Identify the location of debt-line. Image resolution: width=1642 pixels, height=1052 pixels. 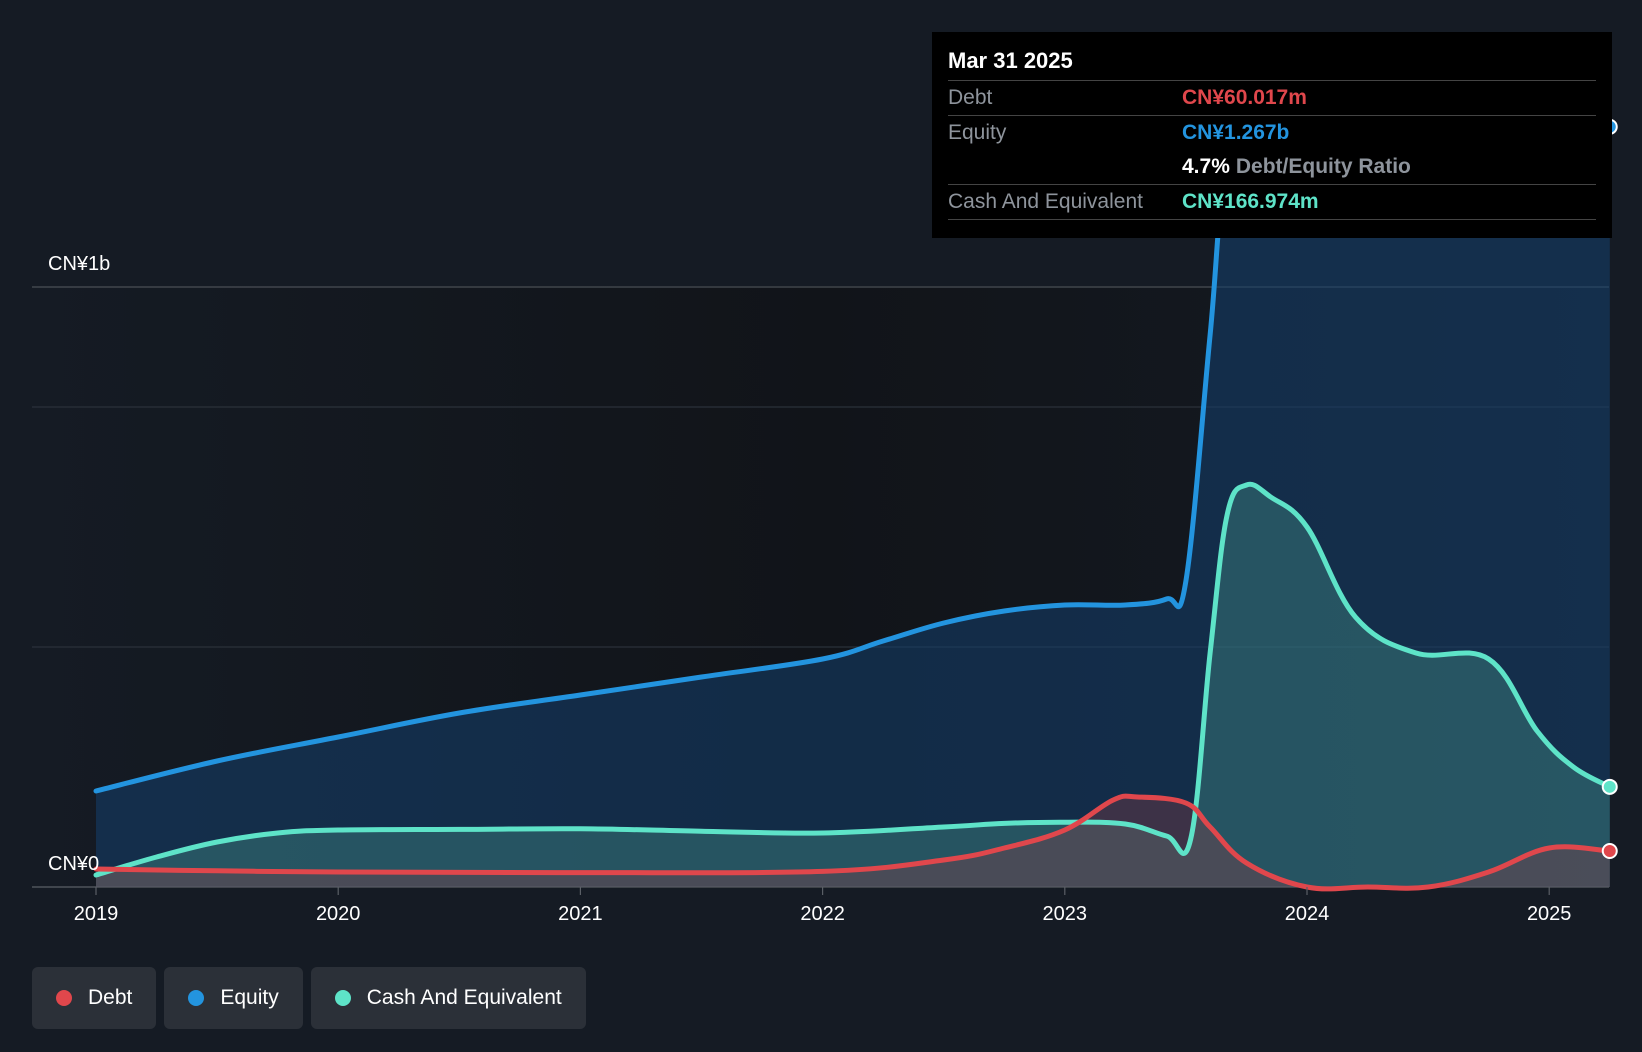
(853, 842).